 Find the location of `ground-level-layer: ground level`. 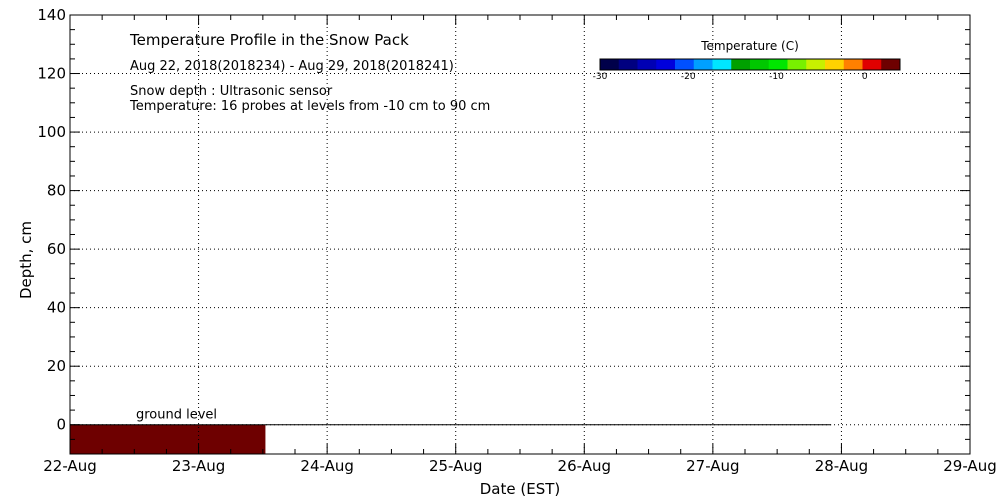

ground-level-layer: ground level is located at coordinates (451, 417).